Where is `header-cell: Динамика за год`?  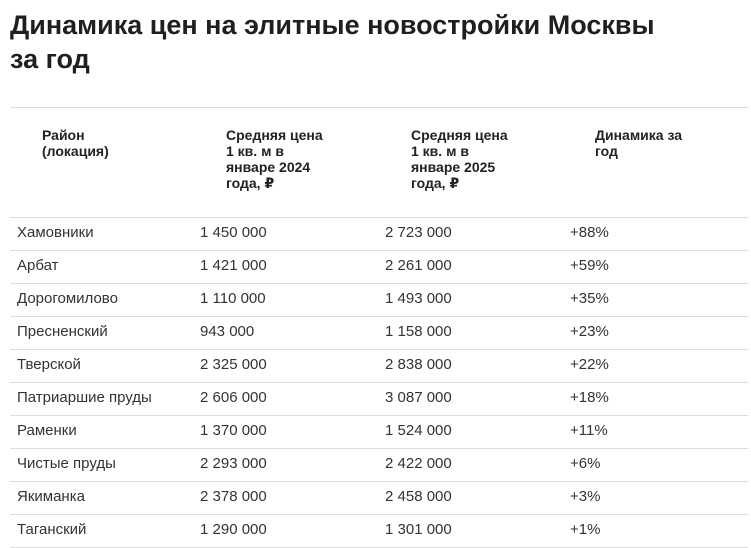
header-cell: Динамика за год is located at coordinates (638, 143).